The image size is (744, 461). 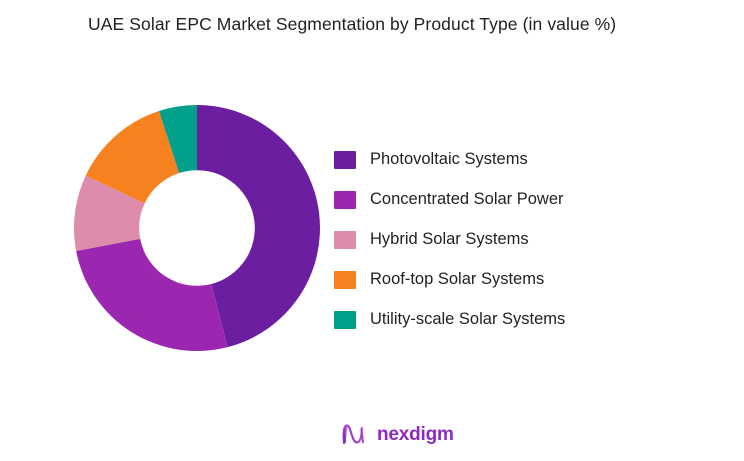 What do you see at coordinates (449, 159) in the screenshot?
I see `legend-item-label: Photovoltaic Systems` at bounding box center [449, 159].